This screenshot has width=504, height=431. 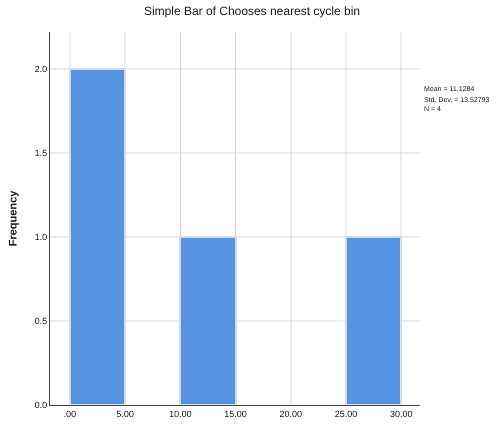 What do you see at coordinates (235, 413) in the screenshot?
I see `x-tick-label: 15.00` at bounding box center [235, 413].